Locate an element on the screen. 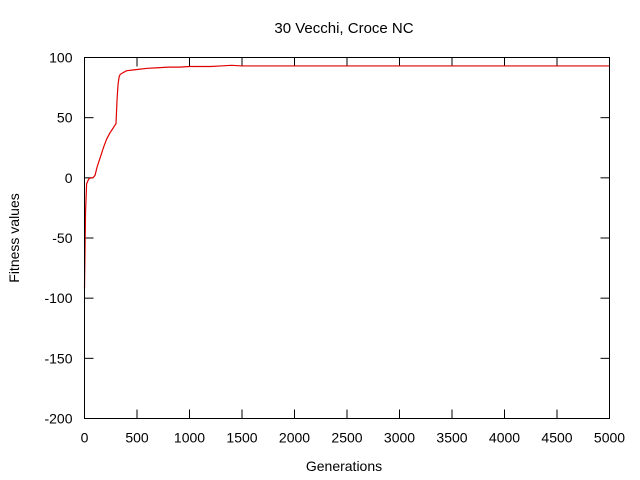 The height and width of the screenshot is (480, 640). y-tick-label: -200 is located at coordinates (58, 419).